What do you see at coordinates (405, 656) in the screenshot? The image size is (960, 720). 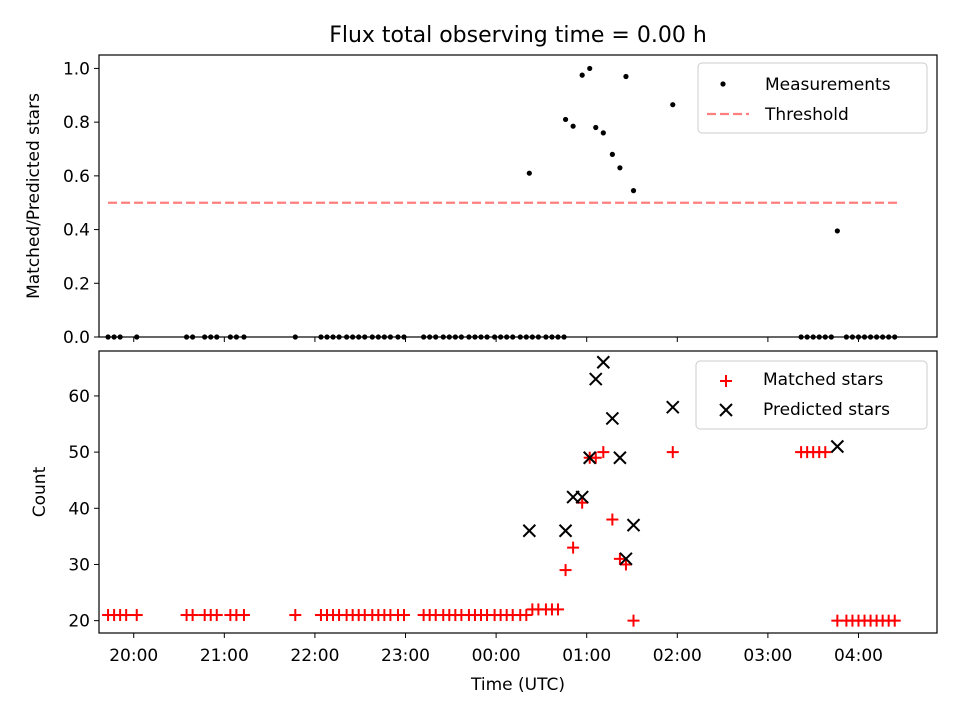 I see `x-tick-label: 23:00` at bounding box center [405, 656].